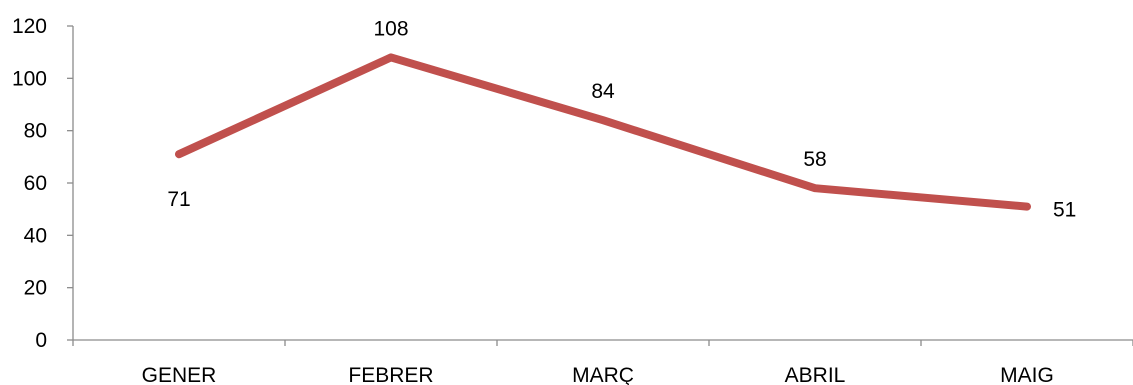 This screenshot has height=385, width=1133. I want to click on y-tick-label: 100, so click(29, 78).